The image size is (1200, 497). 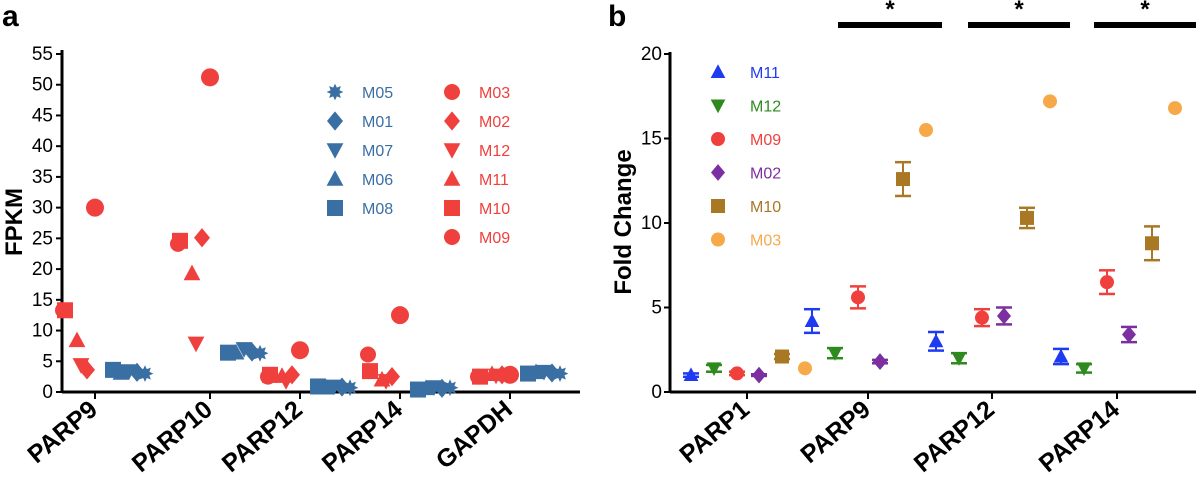 I want to click on legend-label: M05, so click(x=377, y=93).